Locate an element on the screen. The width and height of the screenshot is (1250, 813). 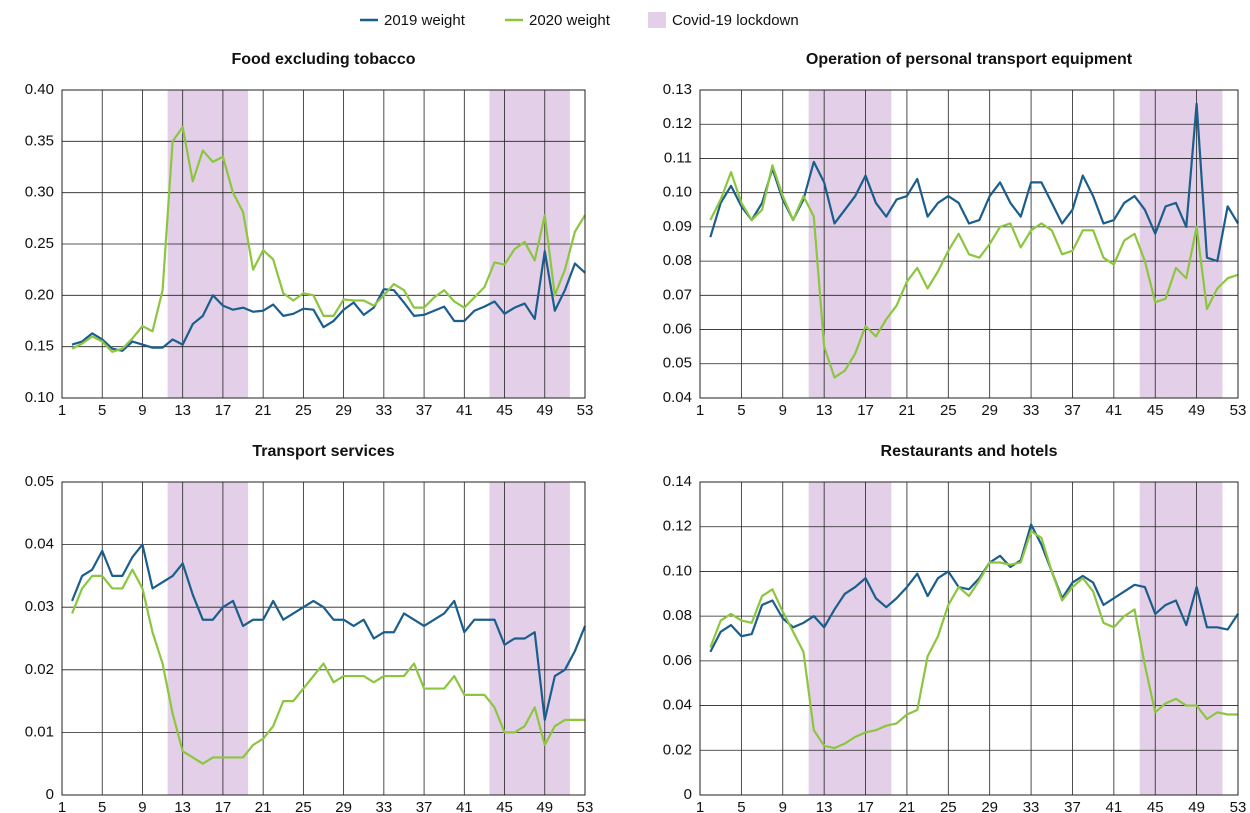
chart-title: Transport services is located at coordinates (323, 451).